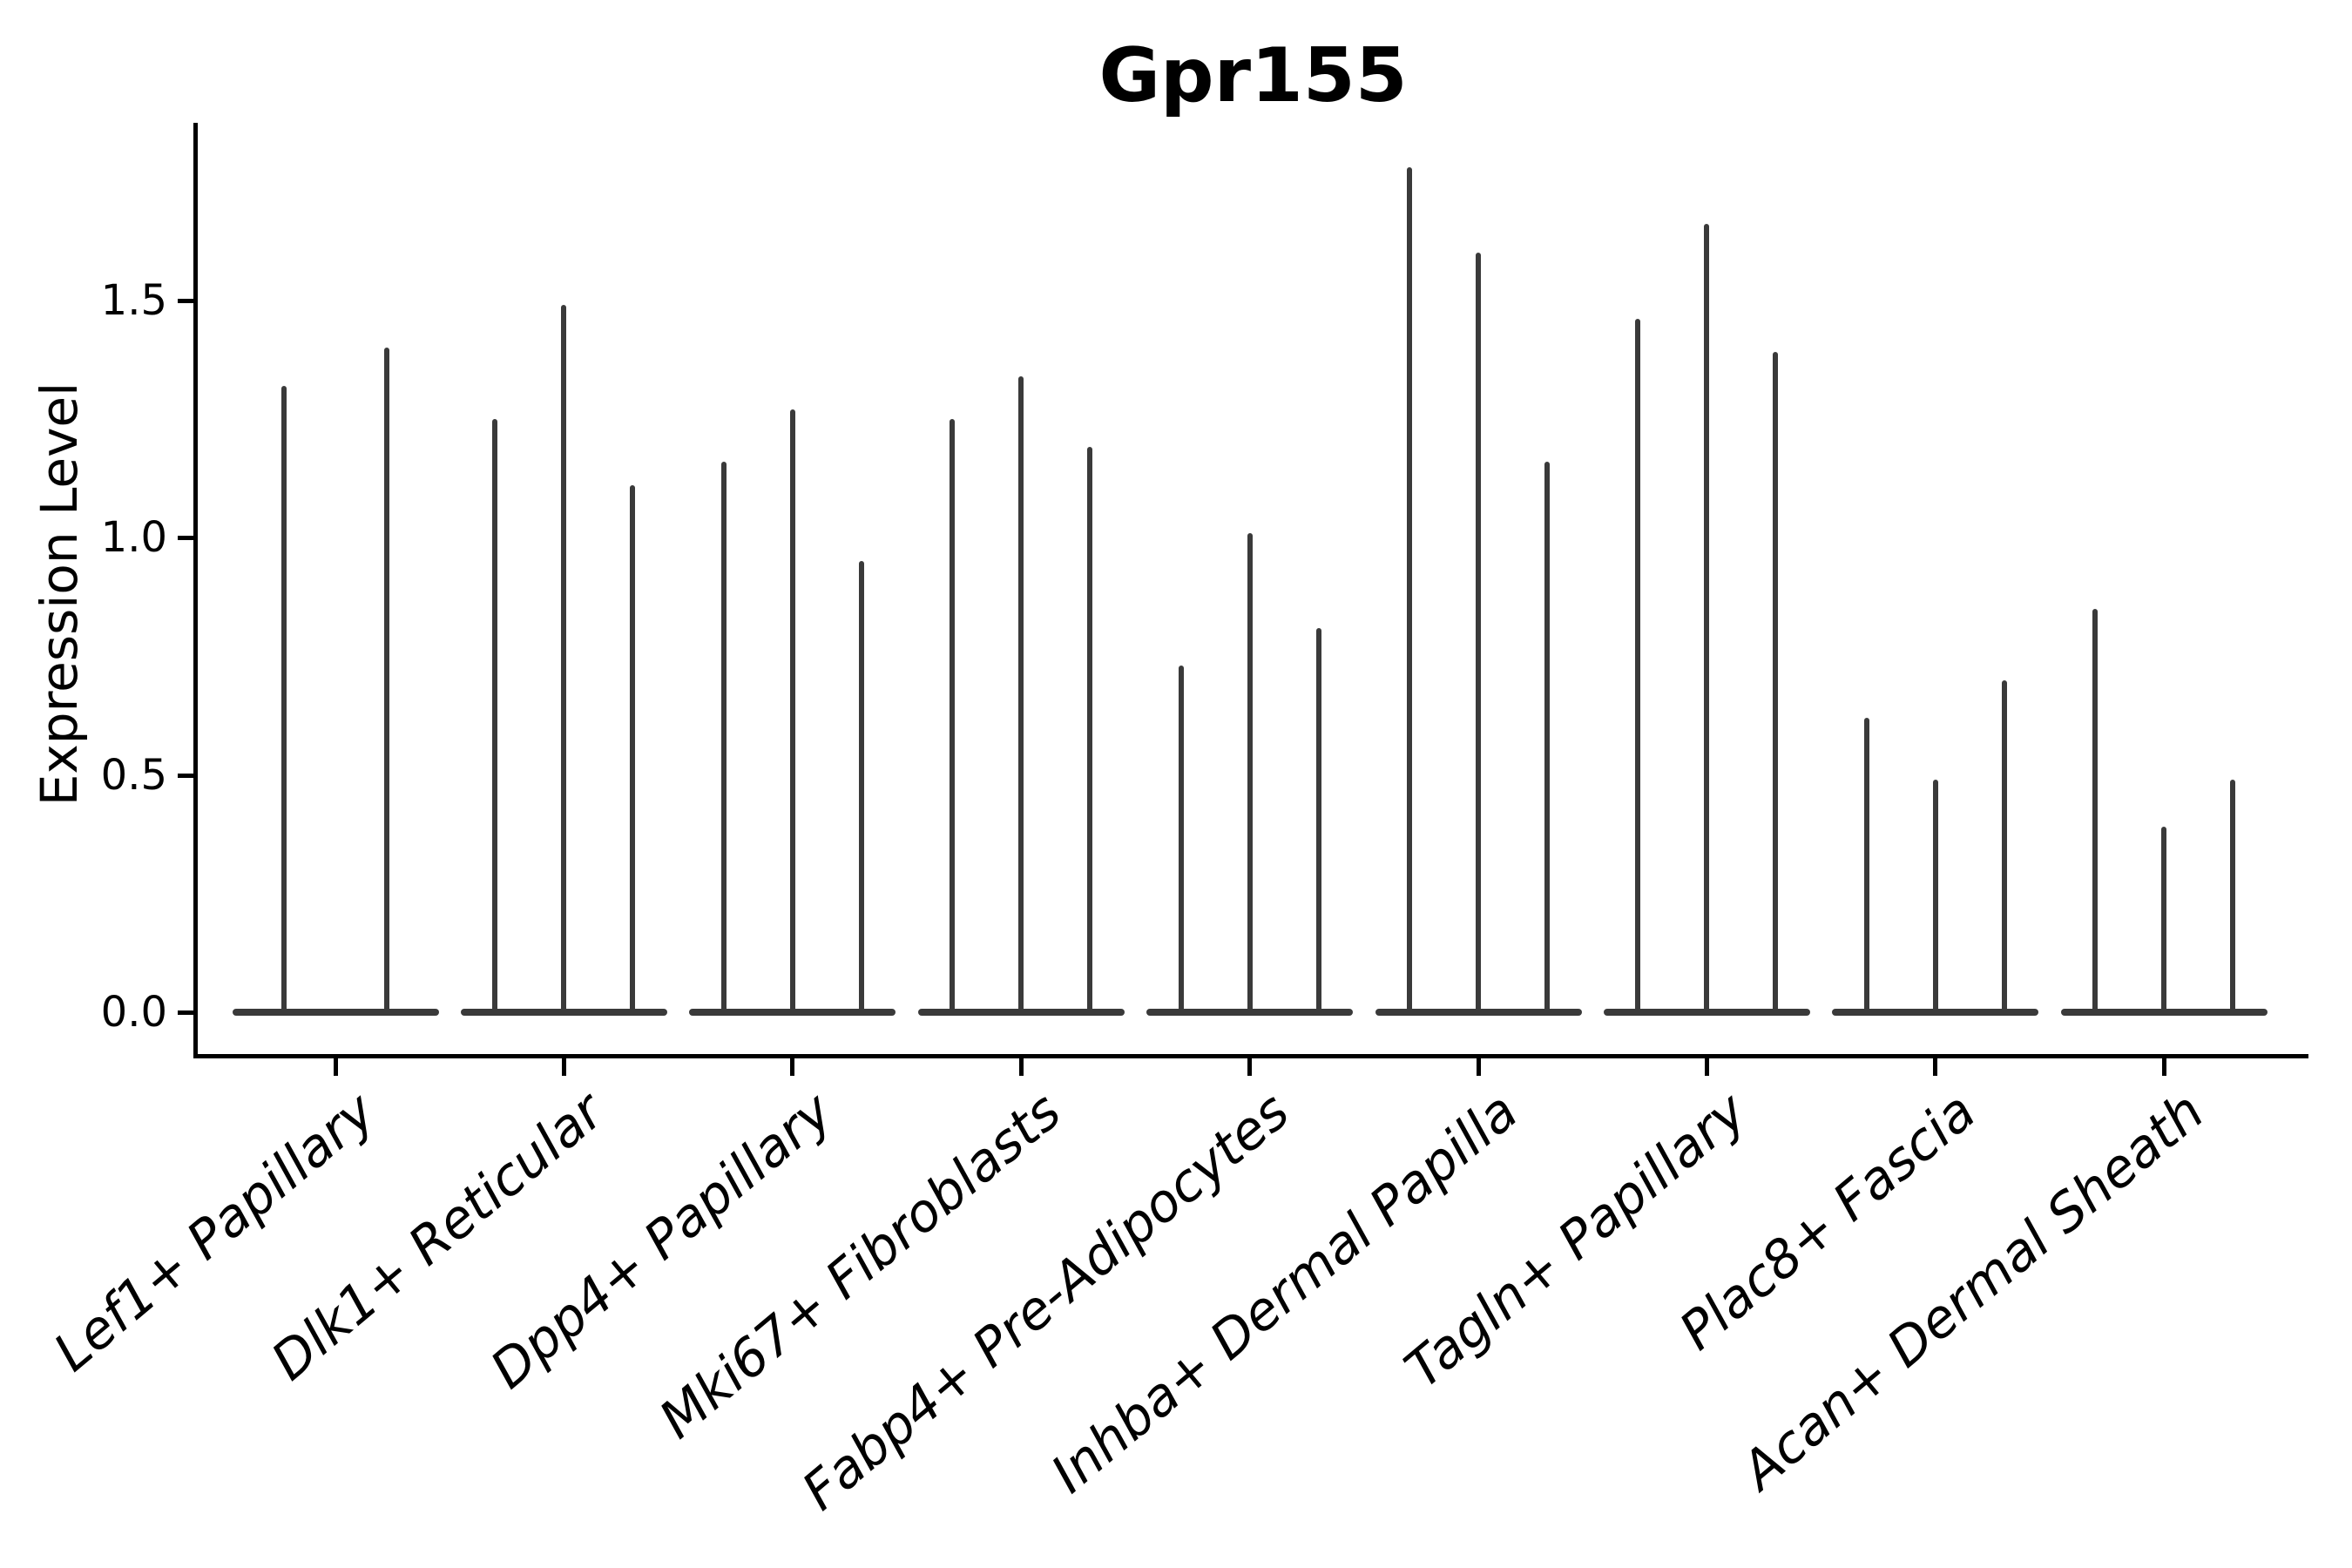 The width and height of the screenshot is (2352, 1568). What do you see at coordinates (195, 590) in the screenshot?
I see `y-axis-spine` at bounding box center [195, 590].